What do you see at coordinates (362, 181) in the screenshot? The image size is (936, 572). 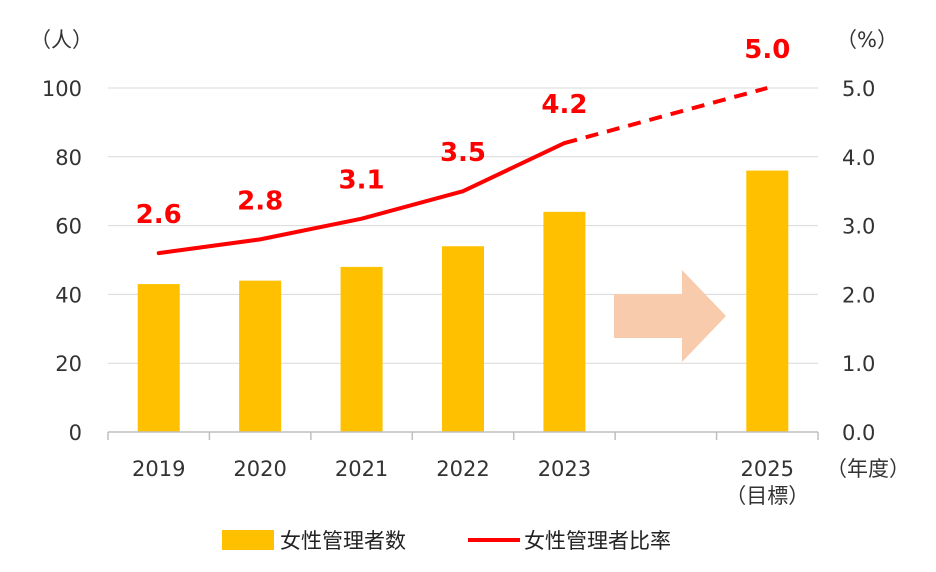 I see `ratio-data-label: 3.1` at bounding box center [362, 181].